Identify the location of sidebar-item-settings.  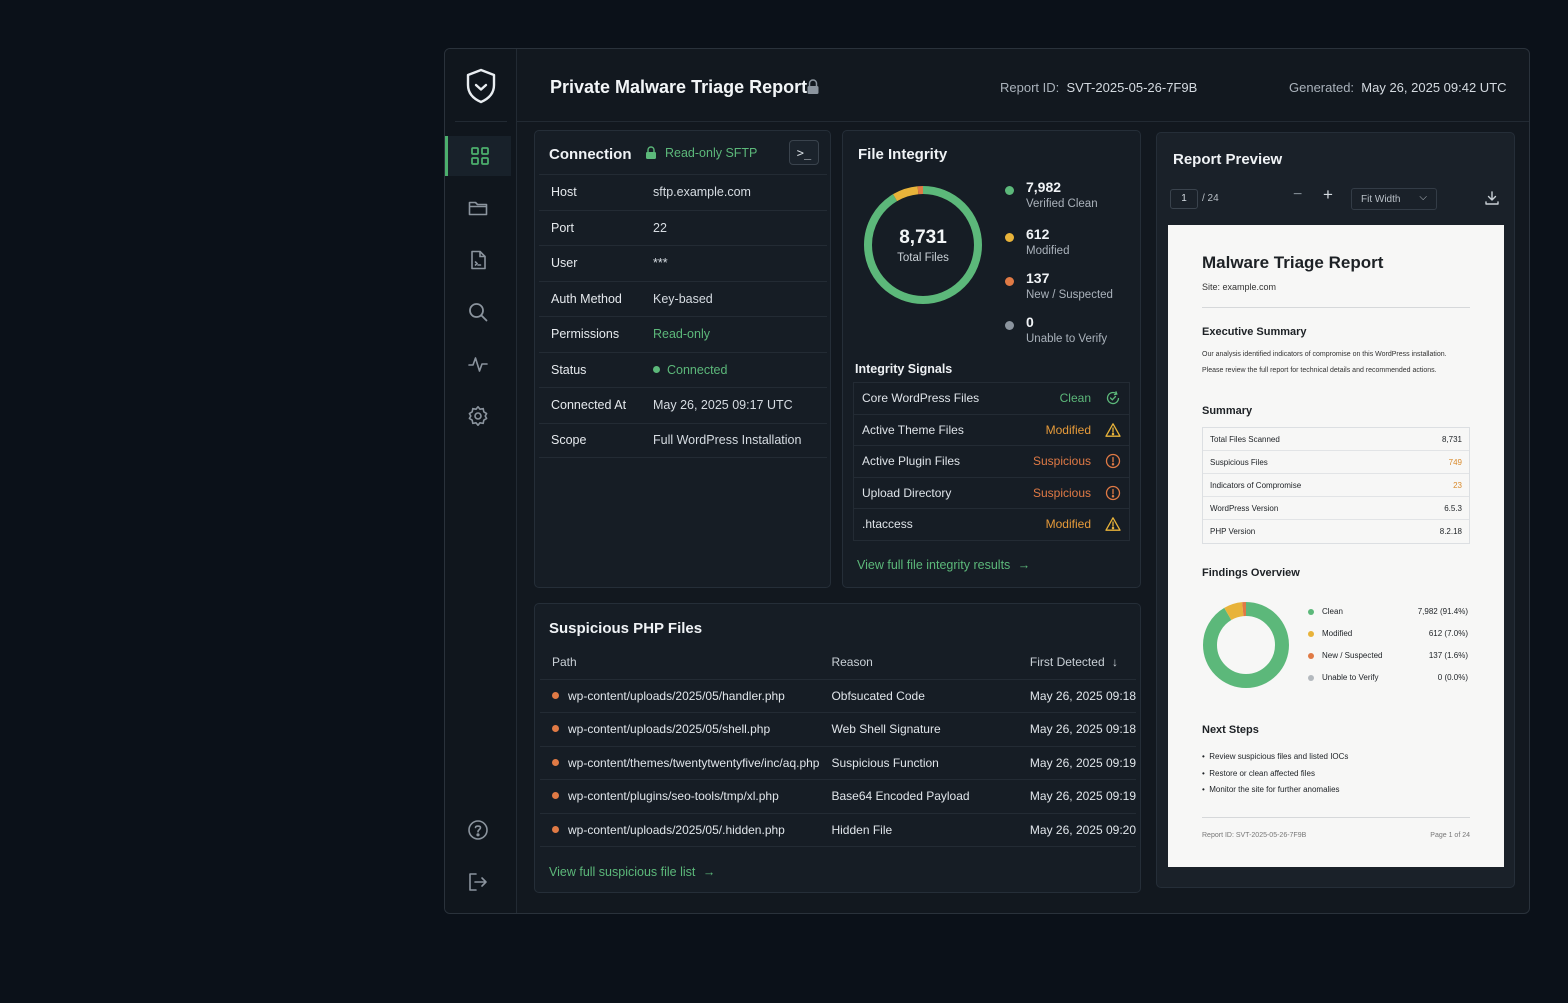
(478, 416).